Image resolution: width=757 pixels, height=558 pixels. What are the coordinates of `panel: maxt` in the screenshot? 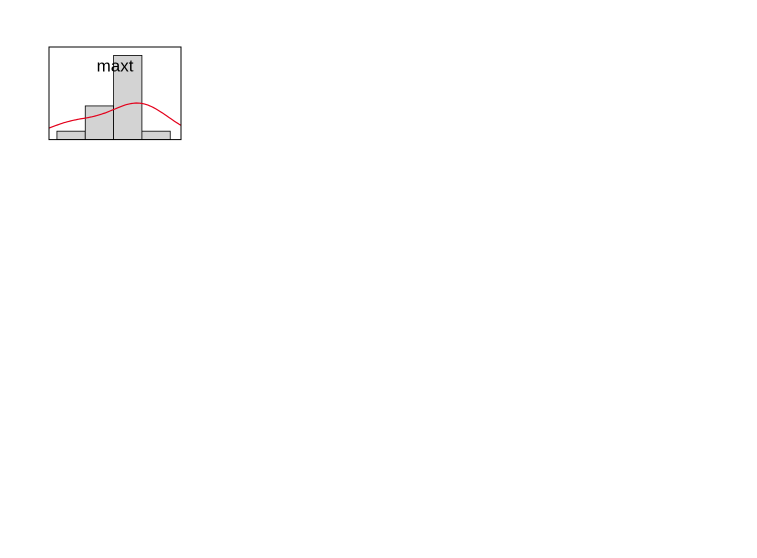 It's located at (115, 93).